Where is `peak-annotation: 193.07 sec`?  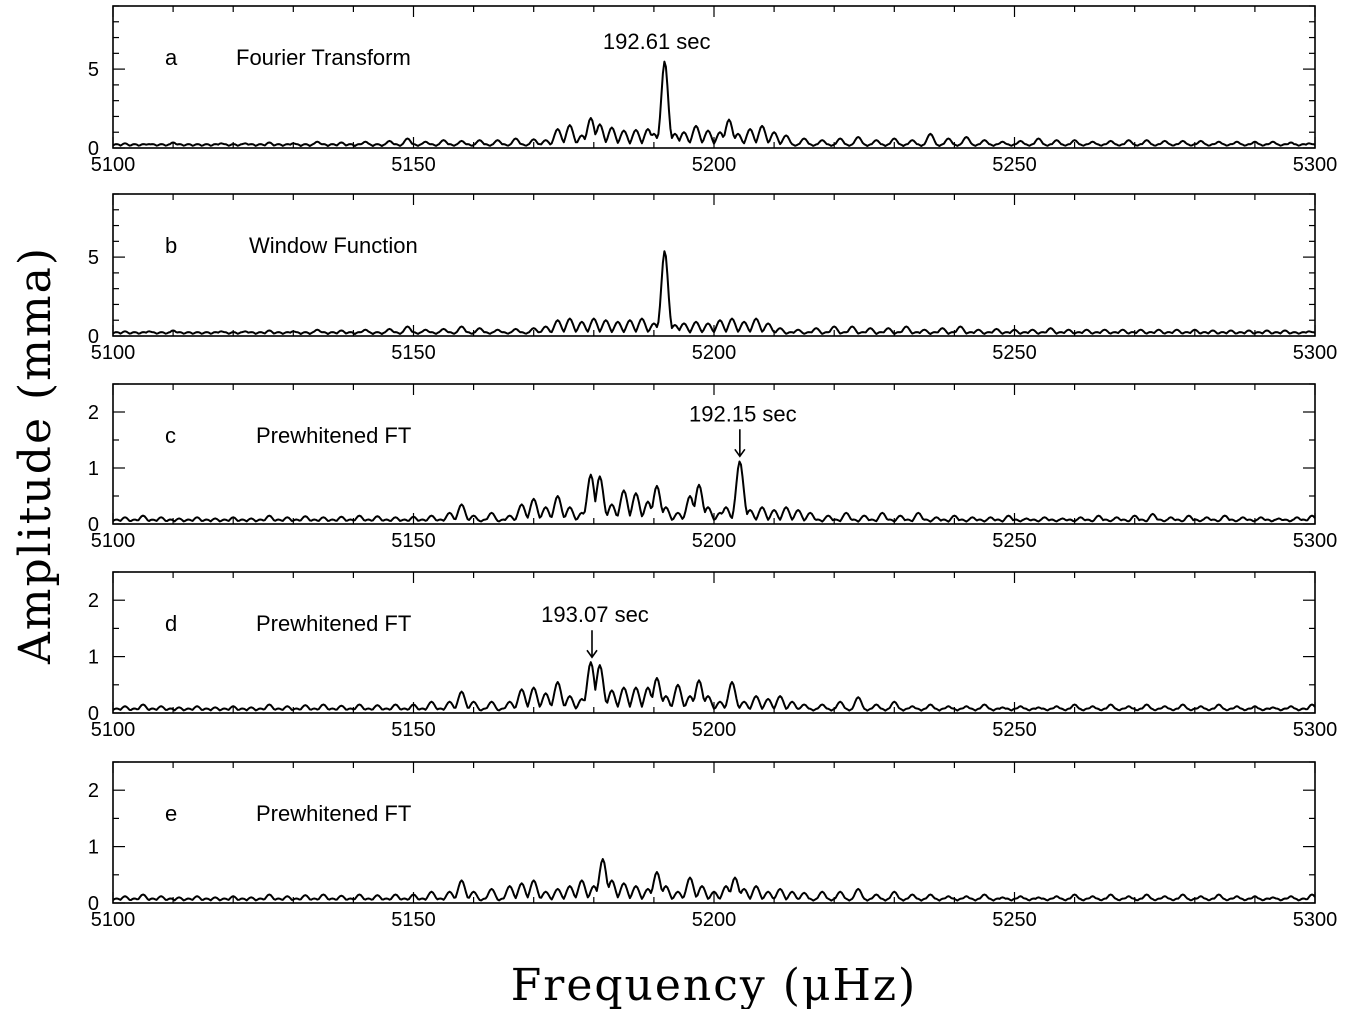 peak-annotation: 193.07 sec is located at coordinates (595, 614).